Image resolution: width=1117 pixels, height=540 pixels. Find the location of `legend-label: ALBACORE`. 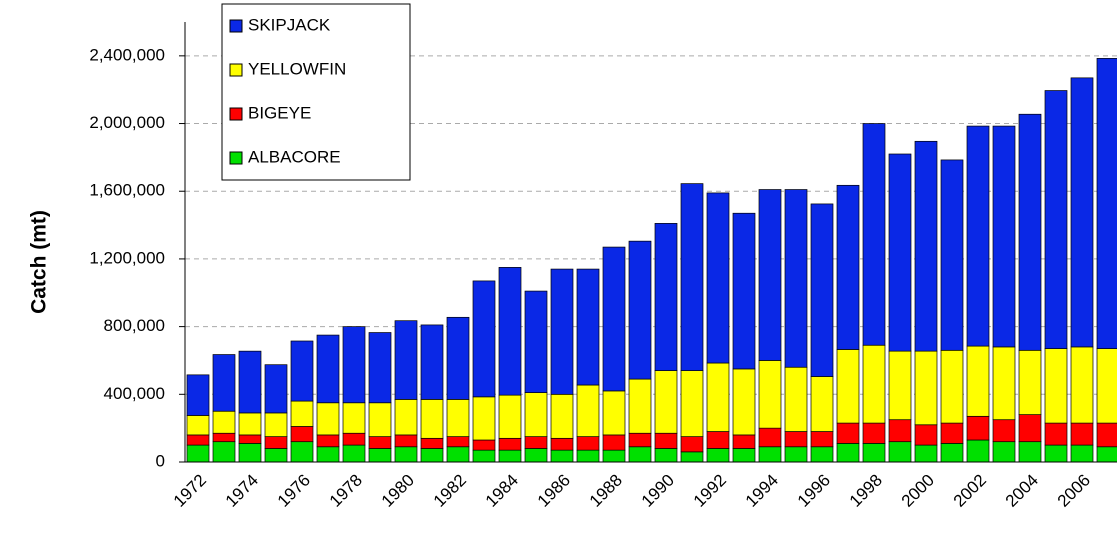

legend-label: ALBACORE is located at coordinates (294, 156).